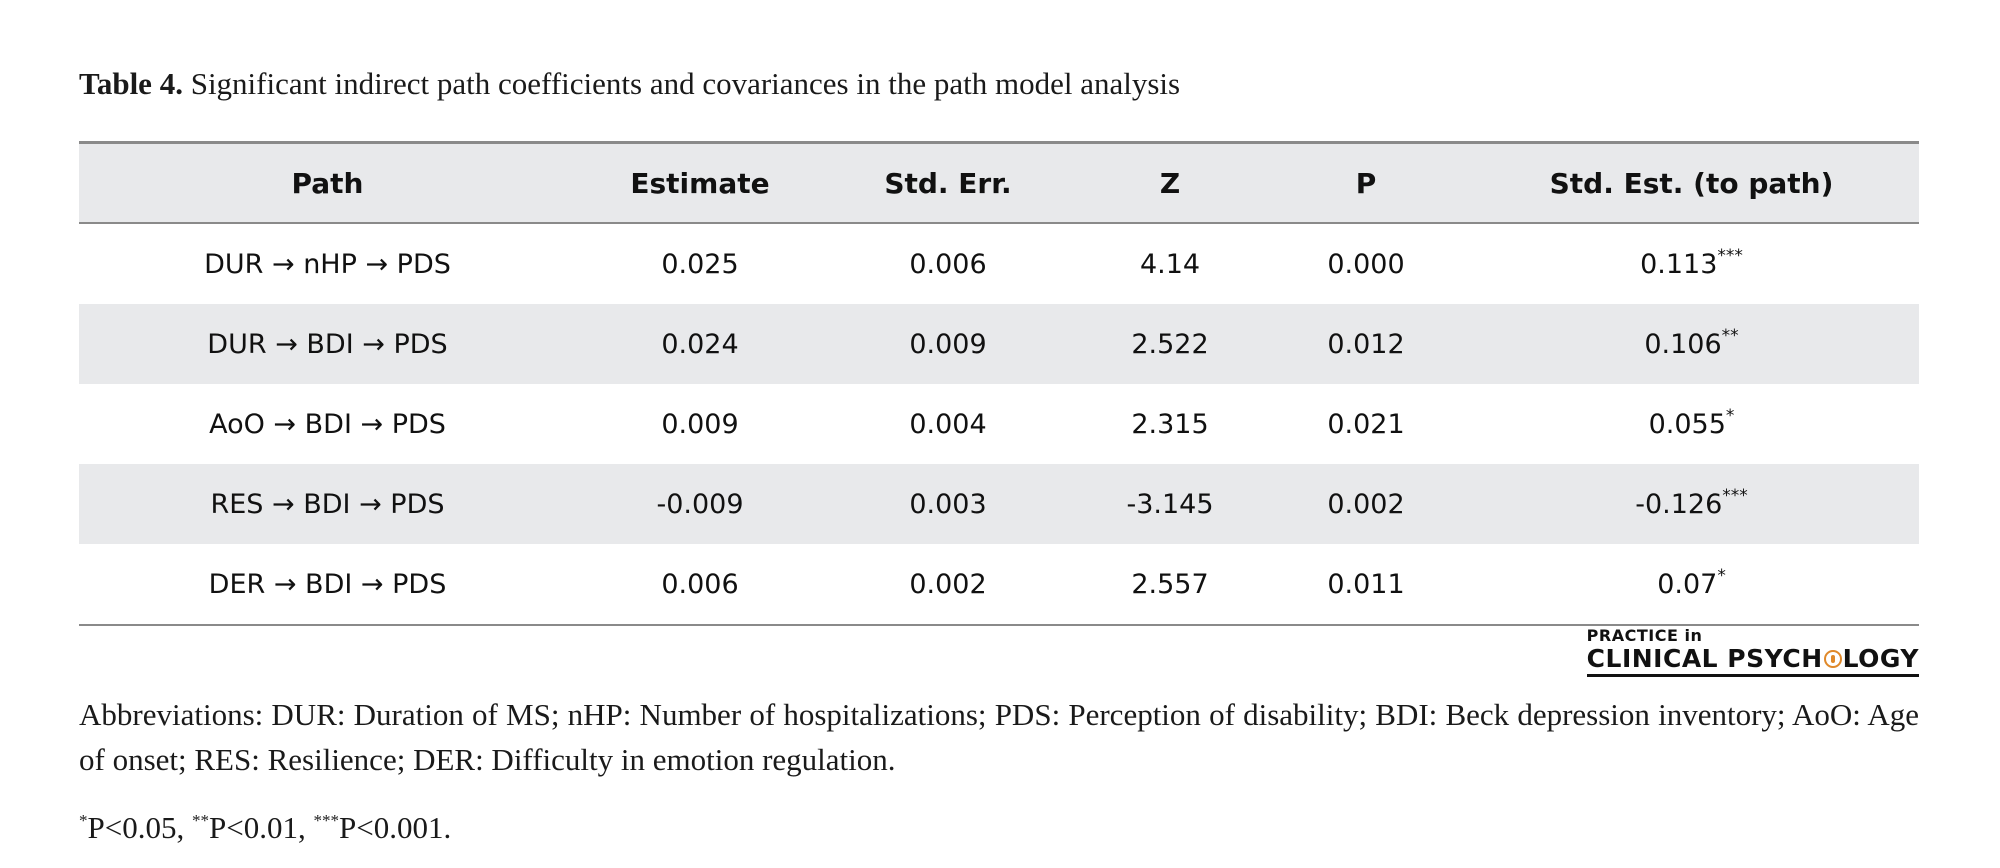 Image resolution: width=2000 pixels, height=868 pixels. I want to click on header-std-est: Std. Est. (to path), so click(1691, 182).